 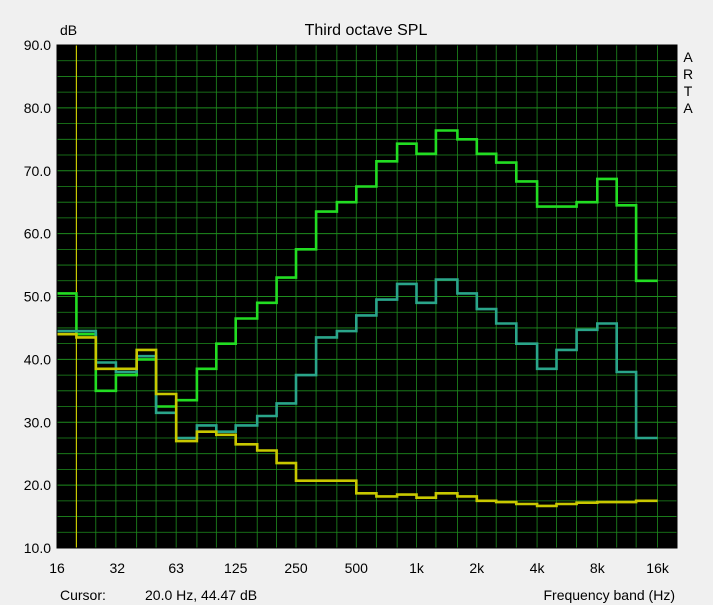 I want to click on x-tick-label: 1k, so click(x=417, y=568).